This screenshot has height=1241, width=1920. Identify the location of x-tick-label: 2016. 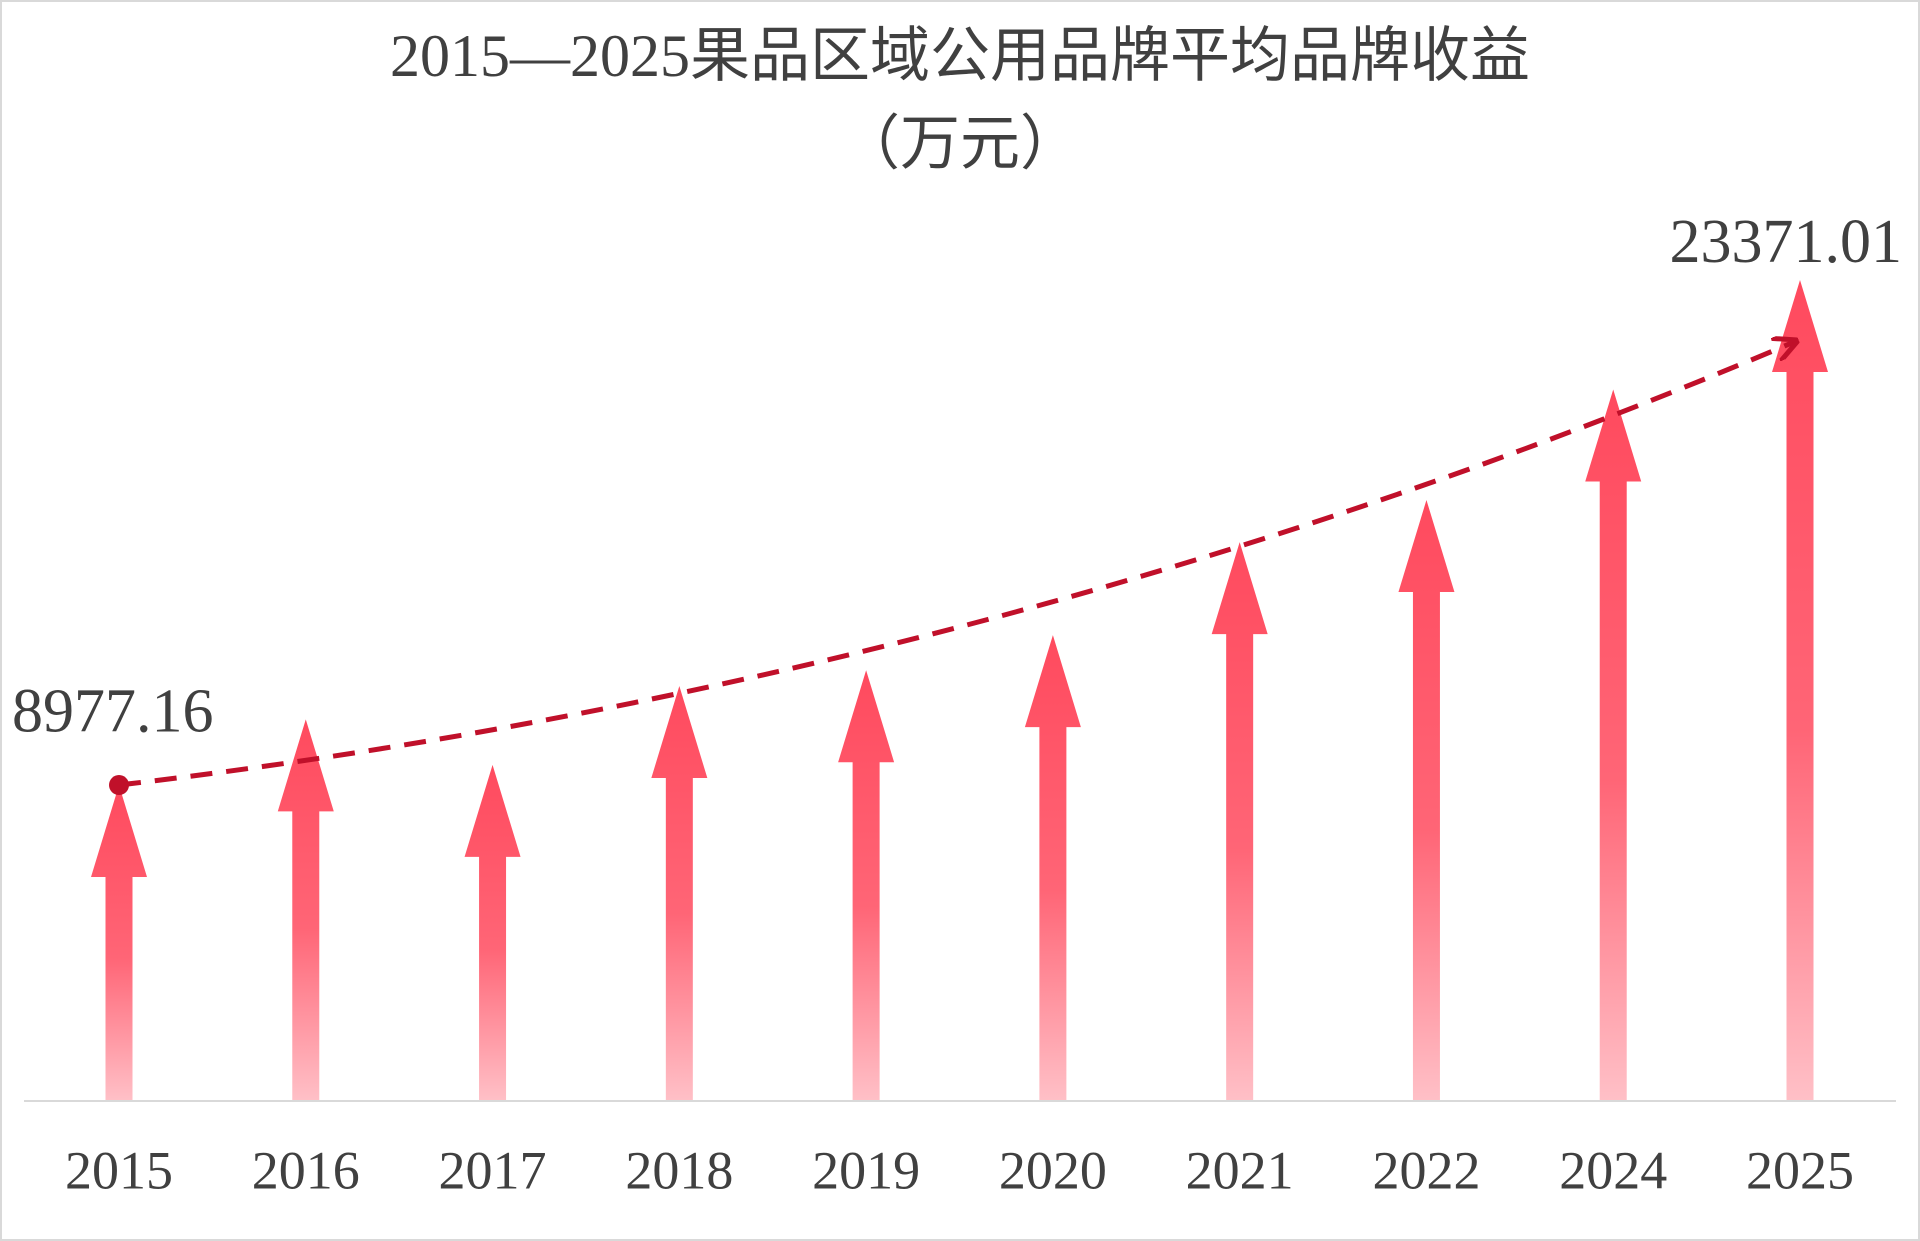
(306, 1170).